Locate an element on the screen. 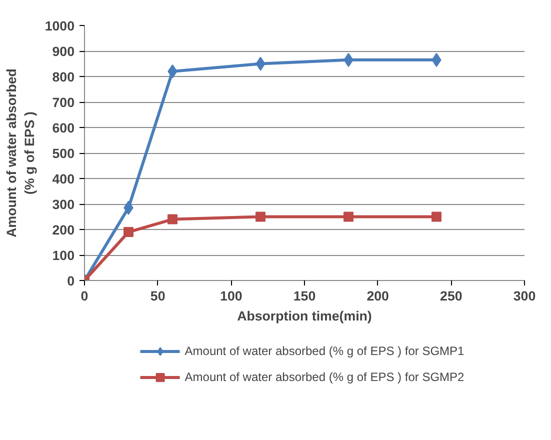 The image size is (551, 440). x-tick-label: 100 is located at coordinates (231, 296).